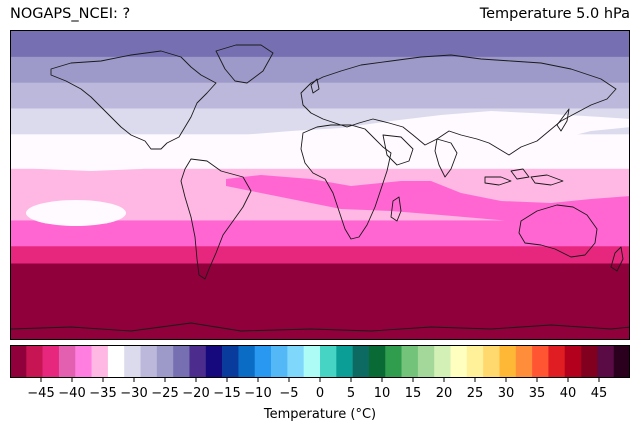 The height and width of the screenshot is (434, 640). What do you see at coordinates (537, 393) in the screenshot?
I see `colorbar-tick-label: 35` at bounding box center [537, 393].